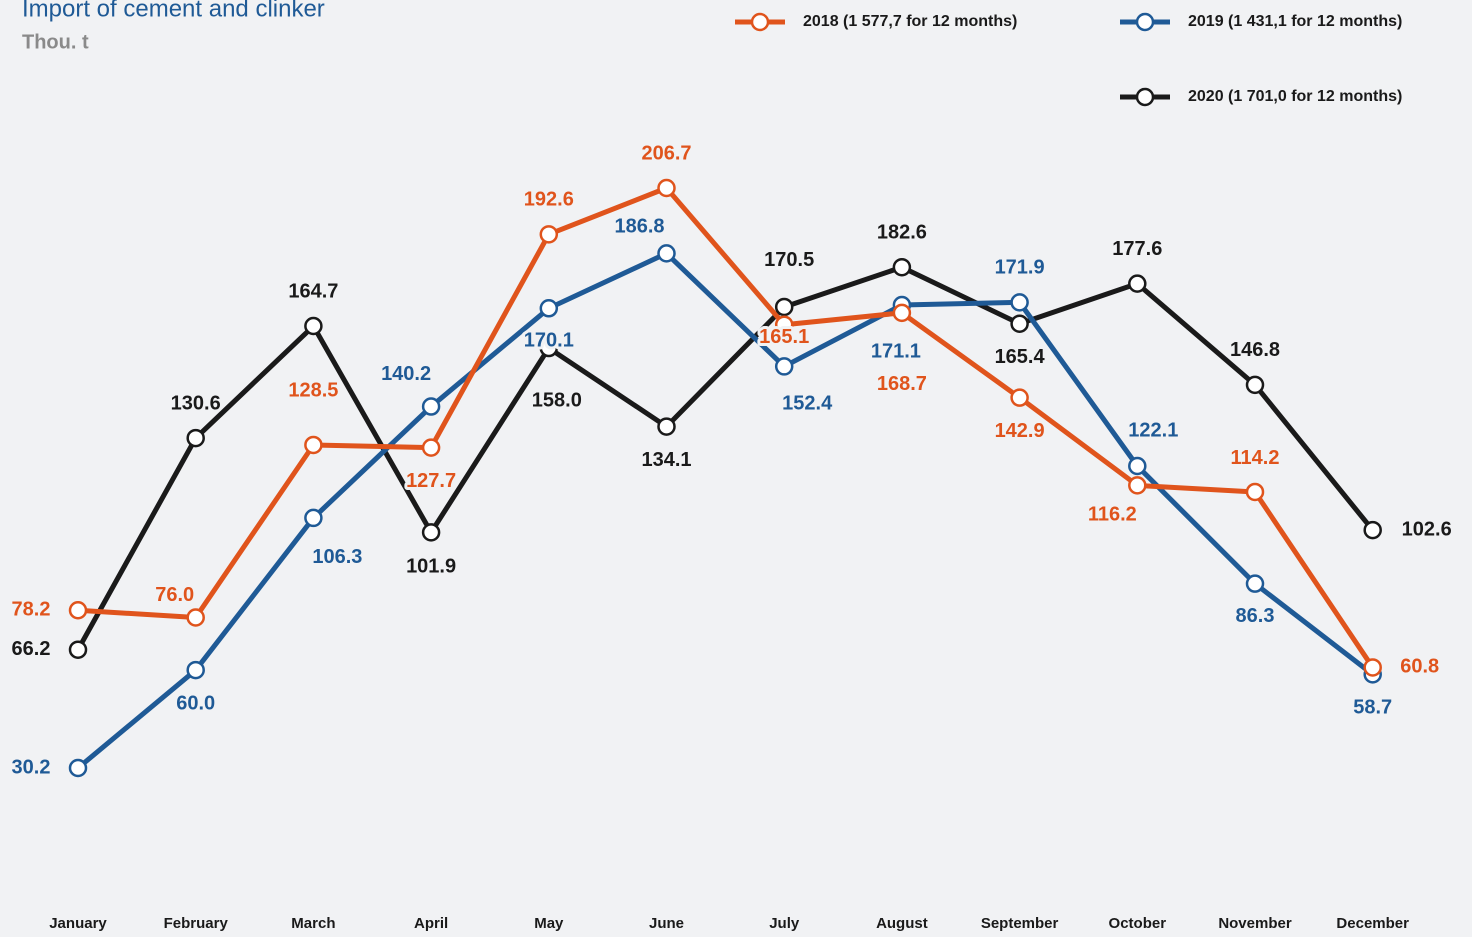  I want to click on data-label: 142.9, so click(1020, 431).